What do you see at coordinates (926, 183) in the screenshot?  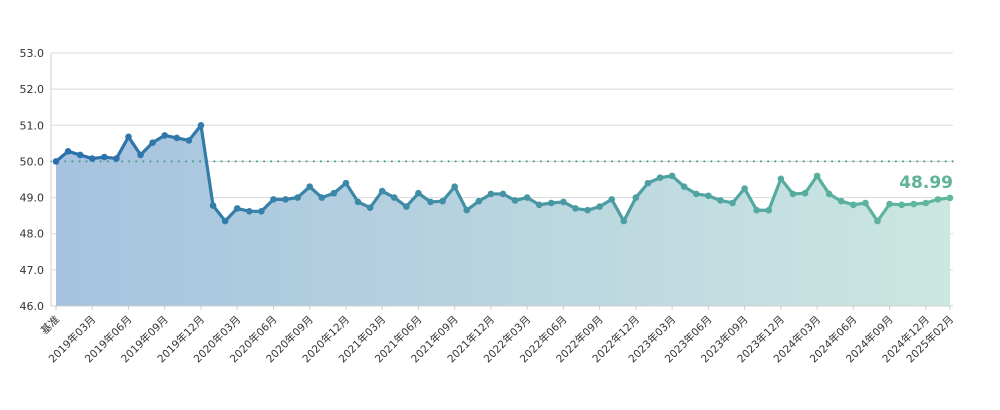 I see `last-value-label: 48.99` at bounding box center [926, 183].